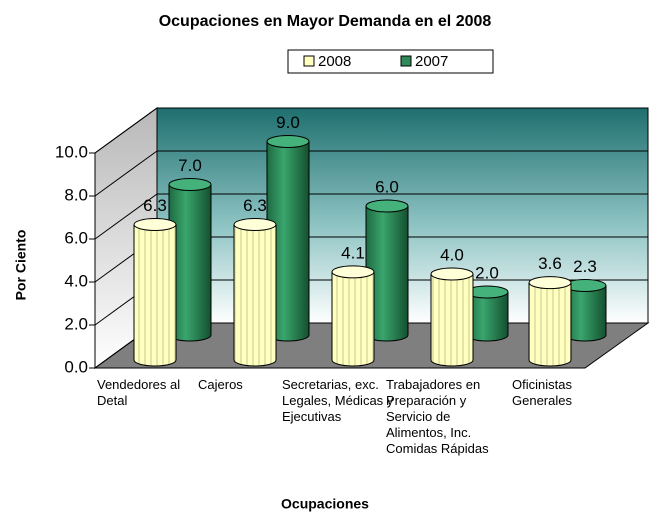  Describe the element at coordinates (76, 280) in the screenshot. I see `y-tick-label: 4.0` at that location.